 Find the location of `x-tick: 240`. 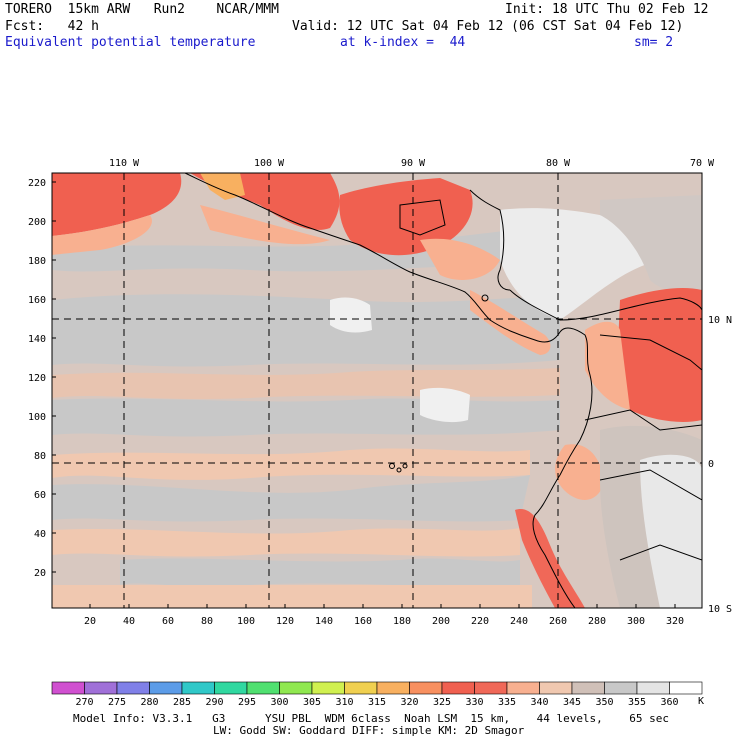

x-tick: 240 is located at coordinates (519, 621).